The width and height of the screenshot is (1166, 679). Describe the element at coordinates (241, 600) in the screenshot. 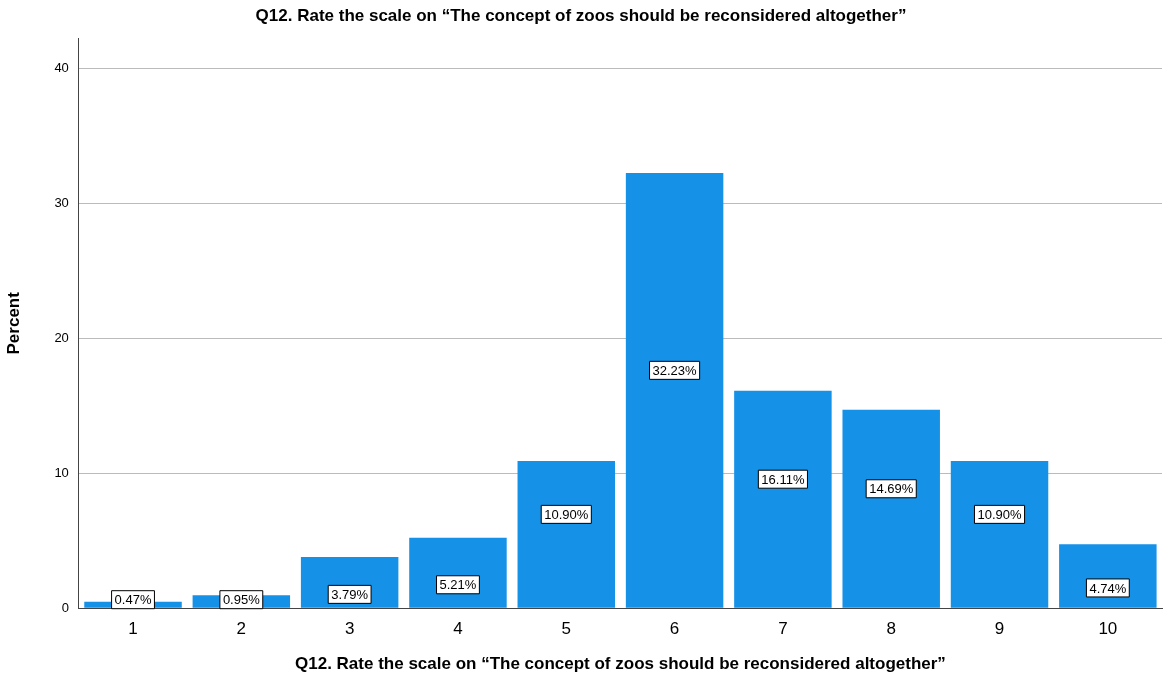

I see `data-label: 0.95%` at that location.